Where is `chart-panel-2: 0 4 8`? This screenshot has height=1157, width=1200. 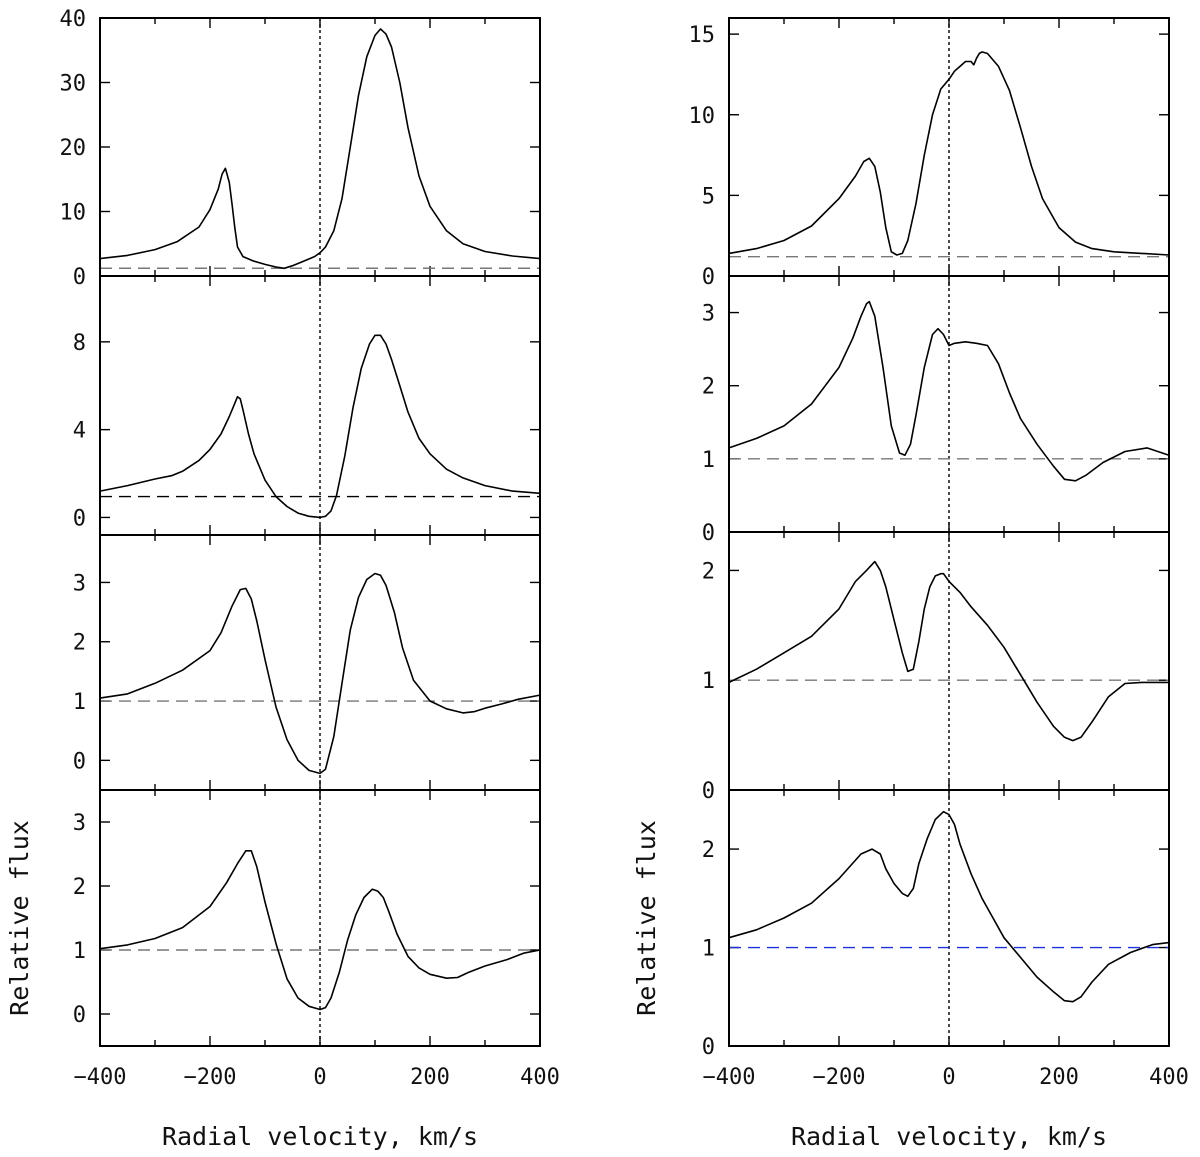 chart-panel-2: 0 4 8 is located at coordinates (307, 405).